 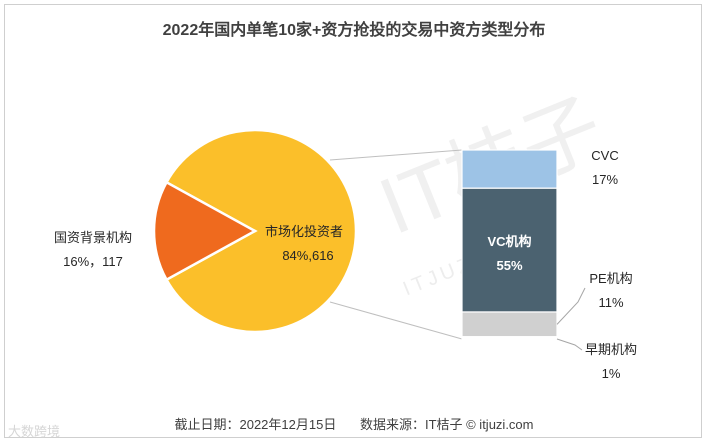 I want to click on stacked-bar, so click(x=509, y=244).